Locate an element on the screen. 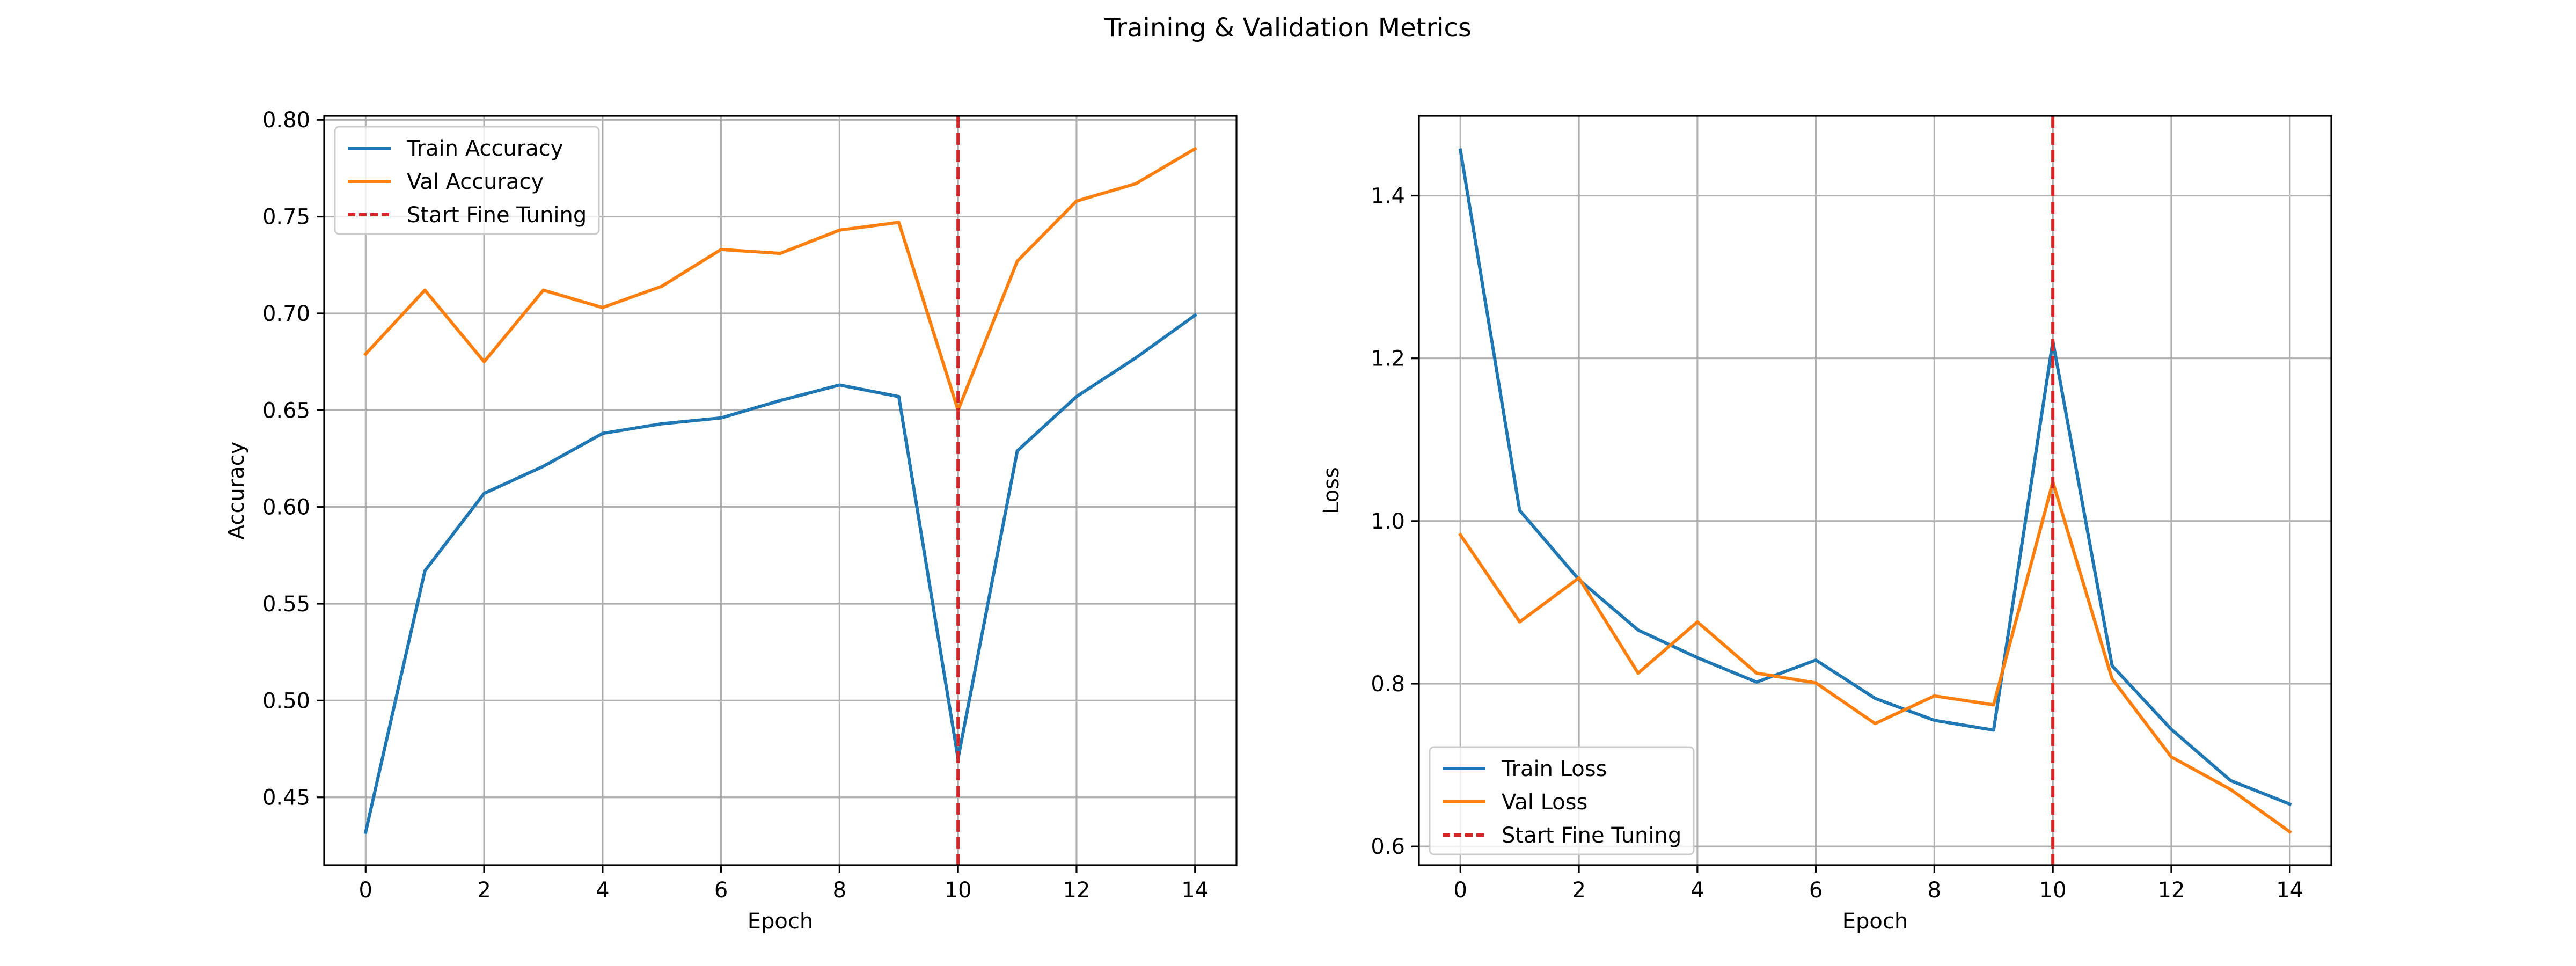 This screenshot has height=966, width=2576. loss-legend-label: Train Loss is located at coordinates (1554, 769).